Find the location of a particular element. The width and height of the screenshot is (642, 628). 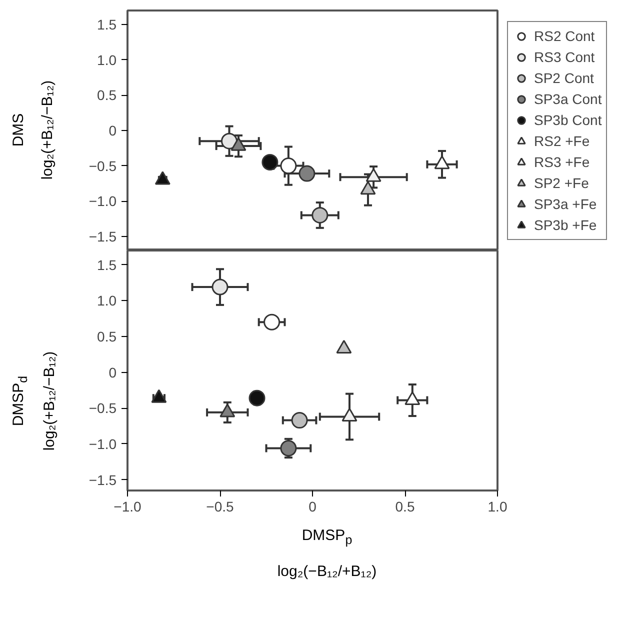

legend-label: SP3a Cont is located at coordinates (568, 99).